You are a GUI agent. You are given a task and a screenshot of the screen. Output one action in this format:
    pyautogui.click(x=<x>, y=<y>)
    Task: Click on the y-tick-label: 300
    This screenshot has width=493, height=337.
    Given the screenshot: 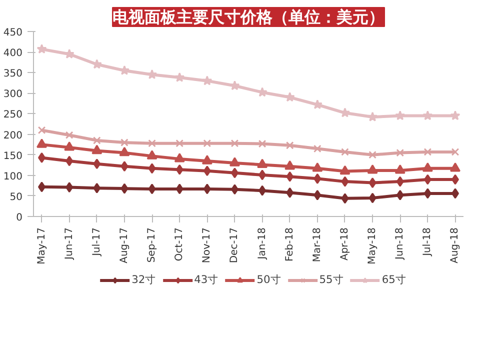 What is the action you would take?
    pyautogui.click(x=13, y=94)
    